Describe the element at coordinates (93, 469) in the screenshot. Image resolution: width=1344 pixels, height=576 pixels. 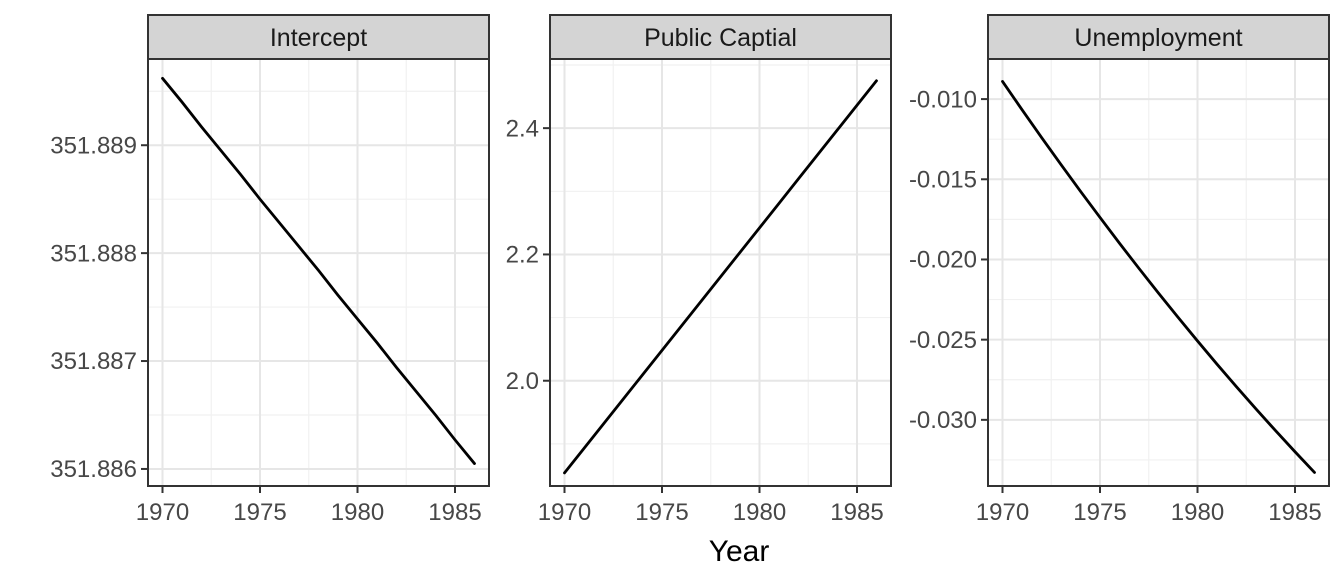
I see `y-tick-label: 351.886` at that location.